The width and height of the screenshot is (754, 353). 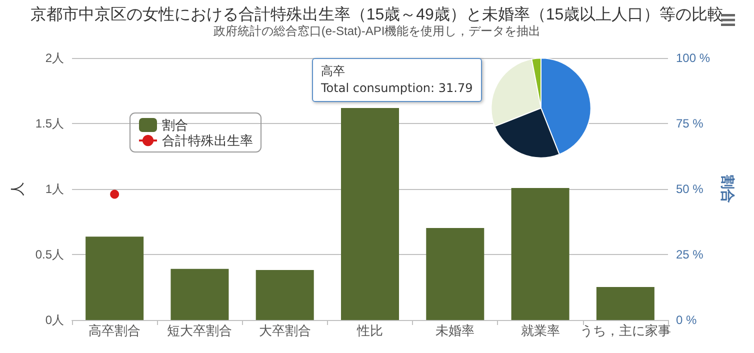 What do you see at coordinates (199, 330) in the screenshot?
I see `x-tick-label: 短大卒割合` at bounding box center [199, 330].